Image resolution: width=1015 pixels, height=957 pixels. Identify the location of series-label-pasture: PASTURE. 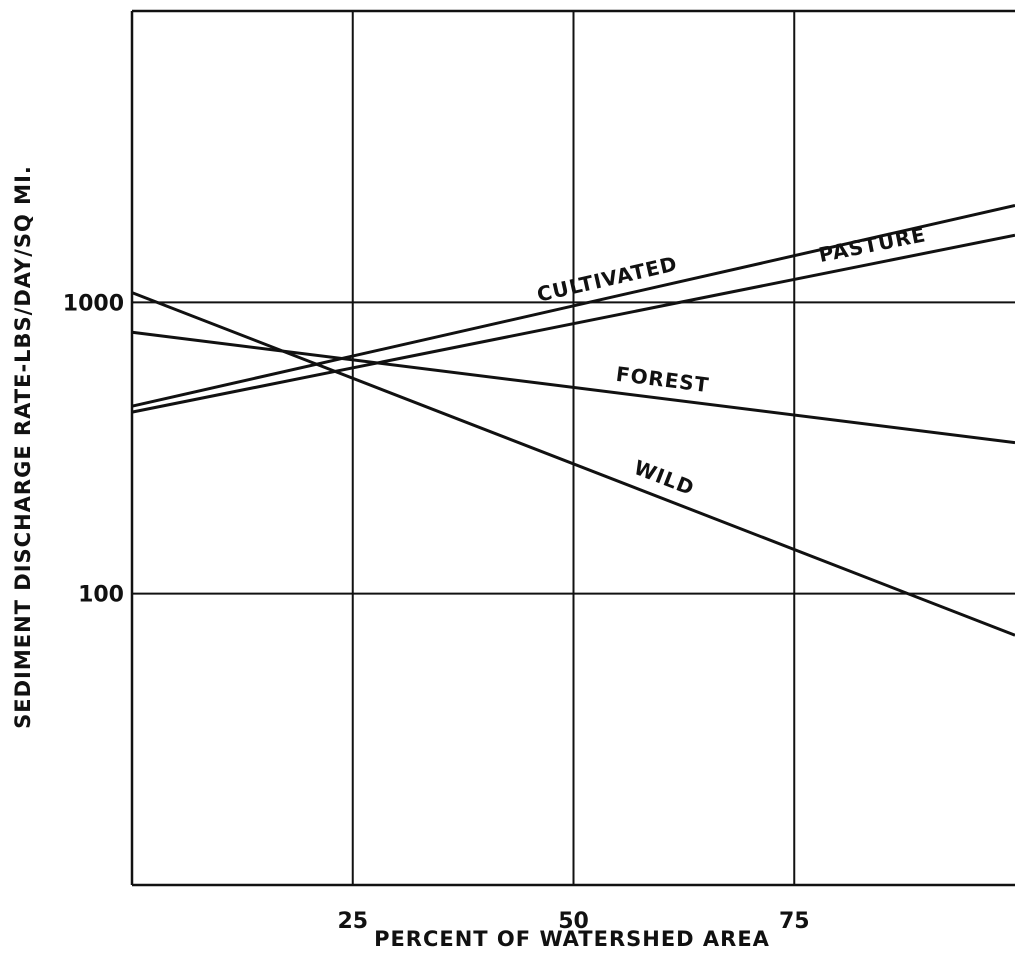
(872, 244).